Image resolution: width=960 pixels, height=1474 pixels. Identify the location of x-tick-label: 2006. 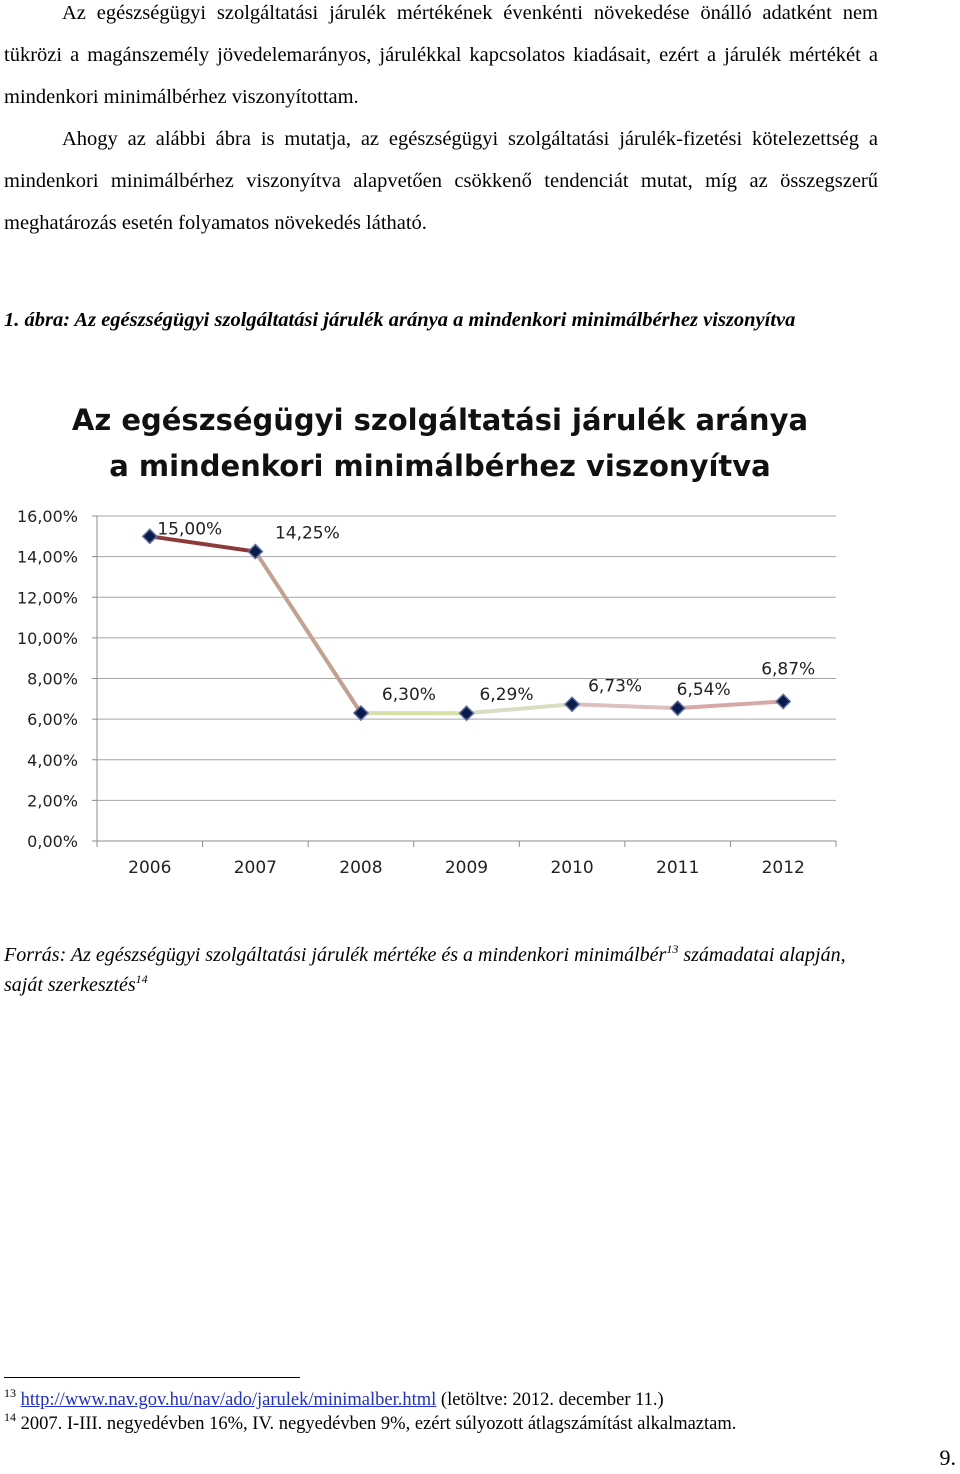
(149, 868).